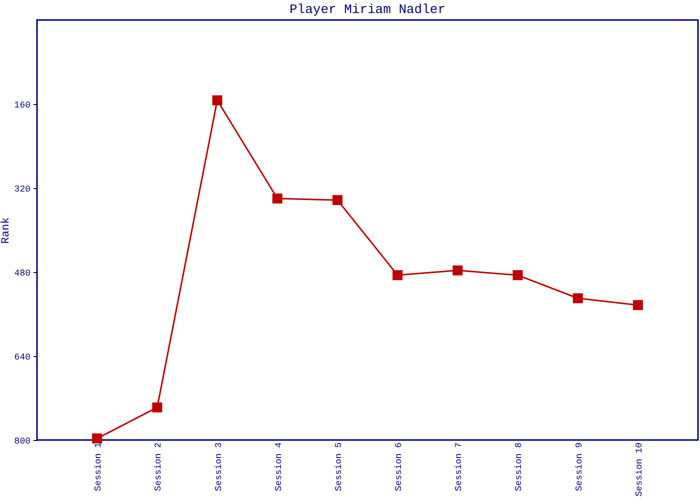 The image size is (700, 500). What do you see at coordinates (22, 273) in the screenshot?
I see `y-tick-label: 480` at bounding box center [22, 273].